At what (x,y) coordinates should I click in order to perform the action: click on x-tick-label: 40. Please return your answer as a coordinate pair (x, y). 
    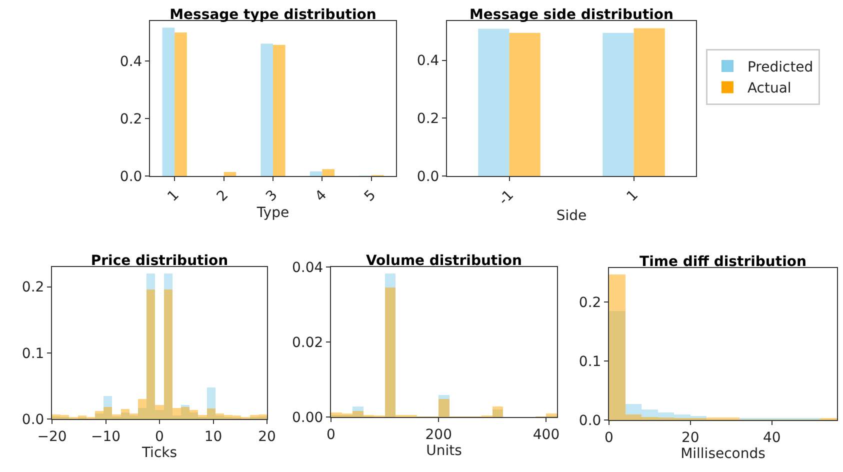
    Looking at the image, I should click on (771, 438).